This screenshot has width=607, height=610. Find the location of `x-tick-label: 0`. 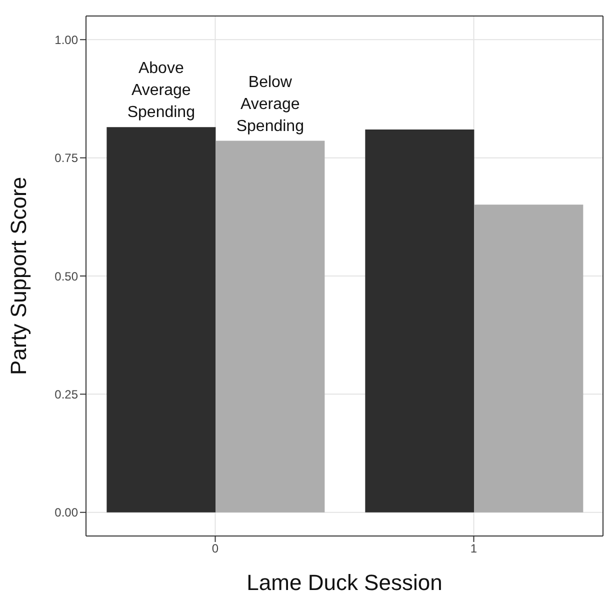

x-tick-label: 0 is located at coordinates (215, 549).